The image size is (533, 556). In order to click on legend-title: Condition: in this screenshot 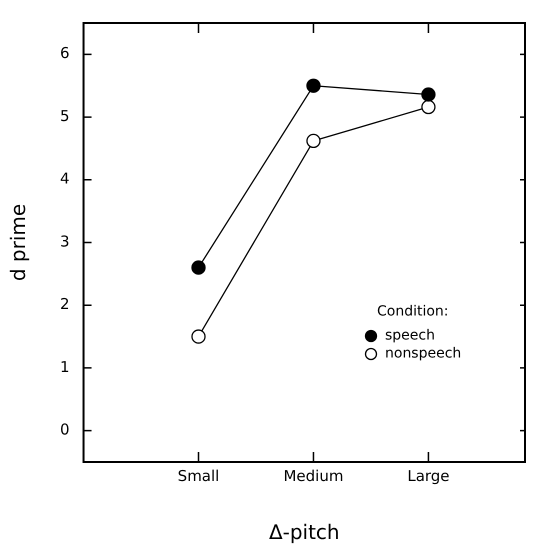, I will do `click(413, 312)`.